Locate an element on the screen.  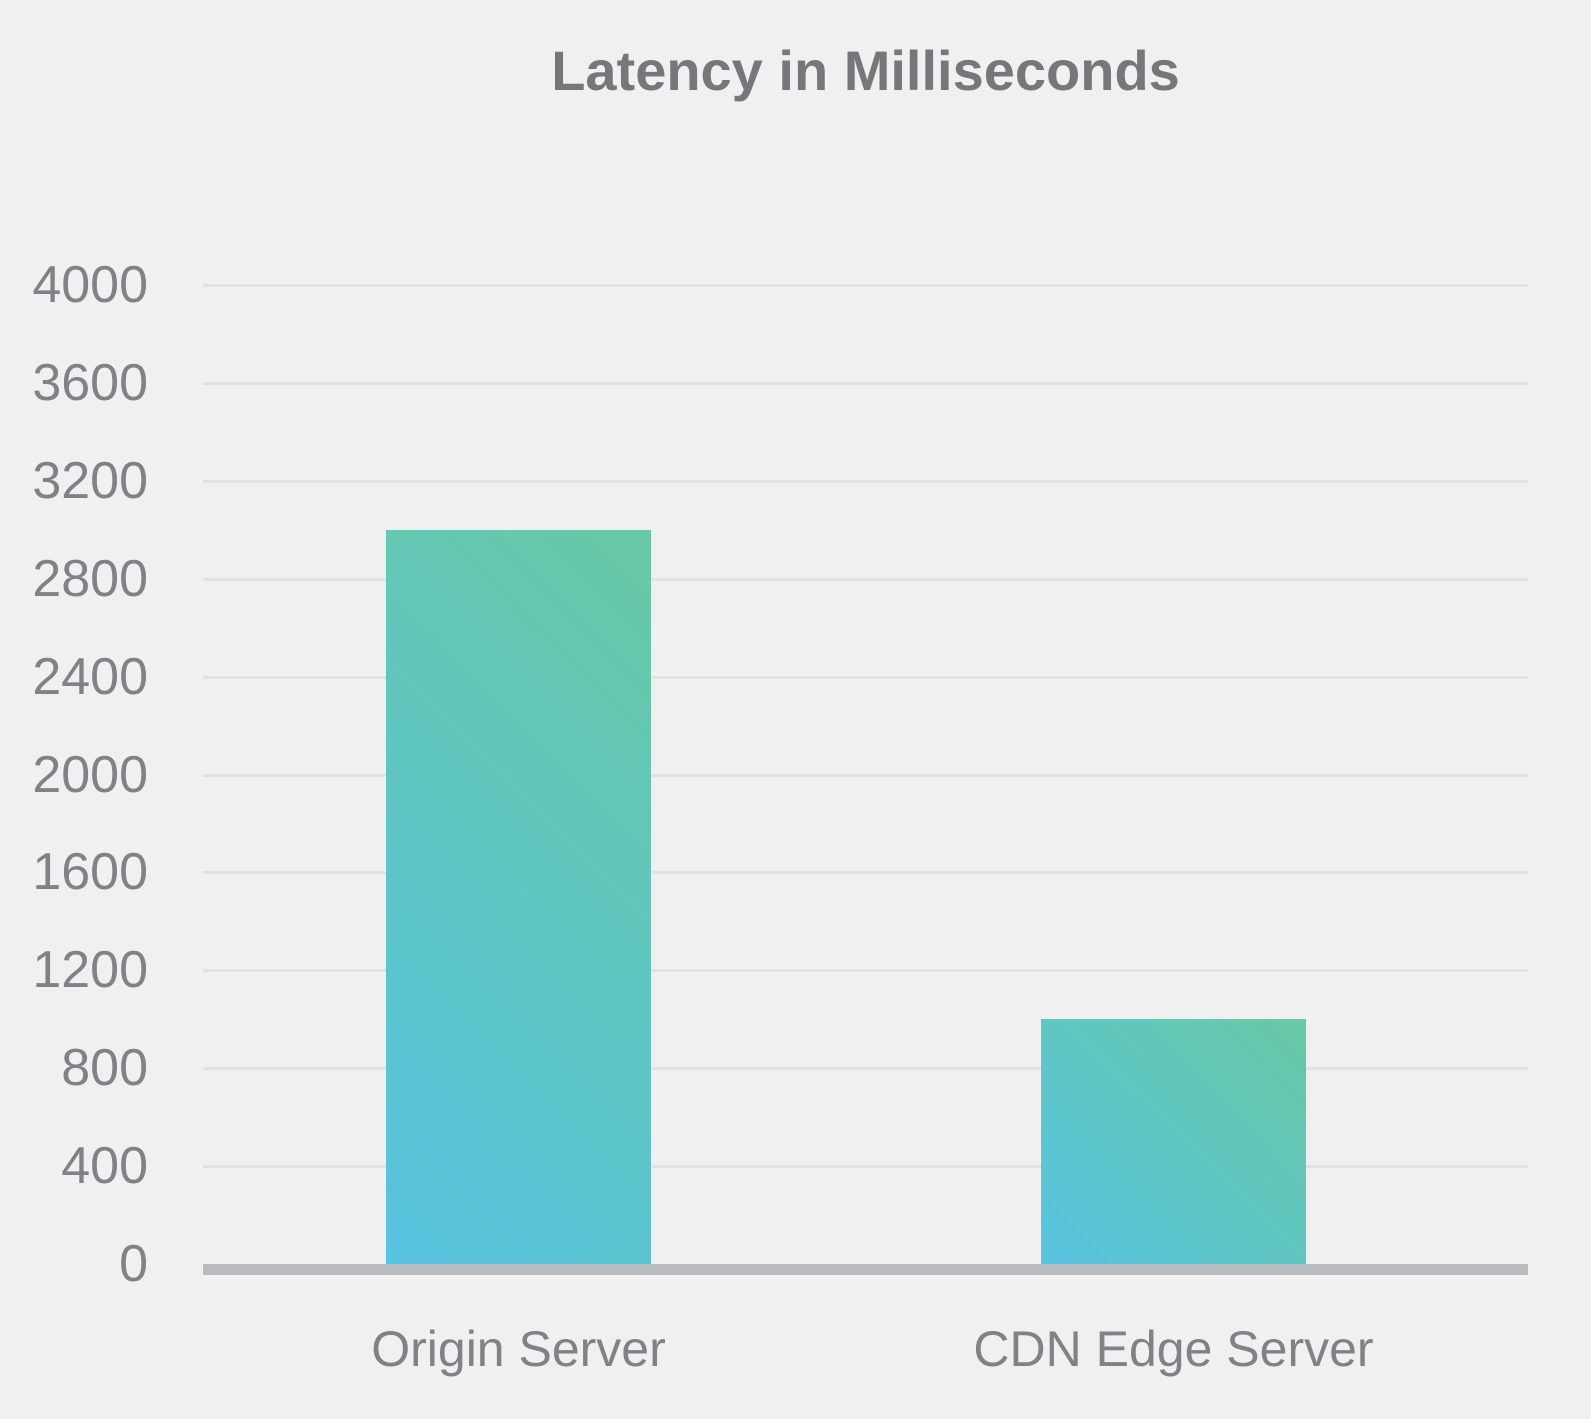
y-tick-label-2800: 2800 is located at coordinates (90, 578).